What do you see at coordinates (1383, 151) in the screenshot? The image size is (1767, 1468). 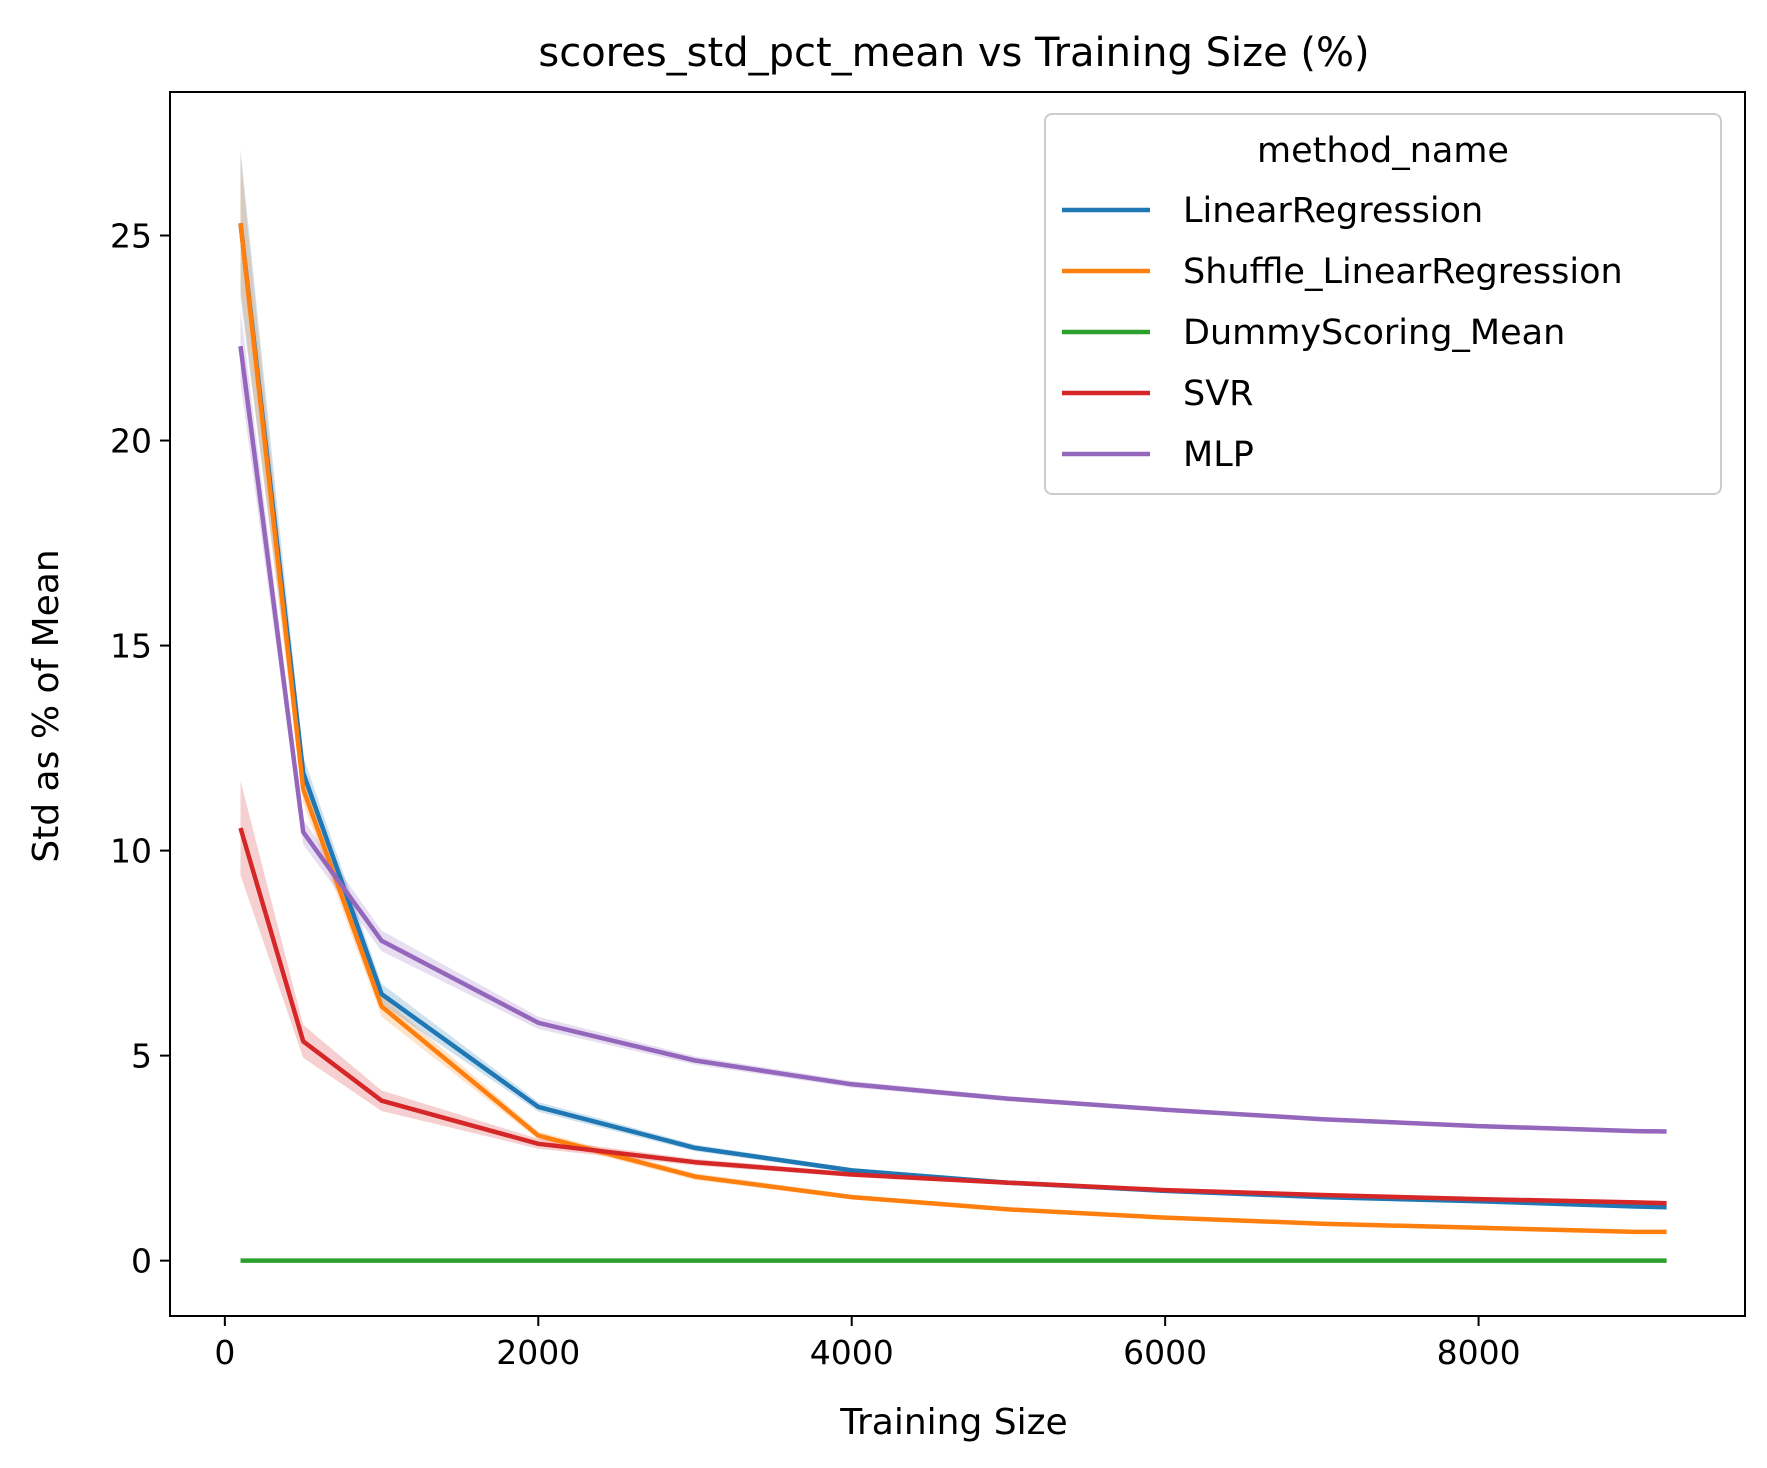 I see `legend-title: method_name` at bounding box center [1383, 151].